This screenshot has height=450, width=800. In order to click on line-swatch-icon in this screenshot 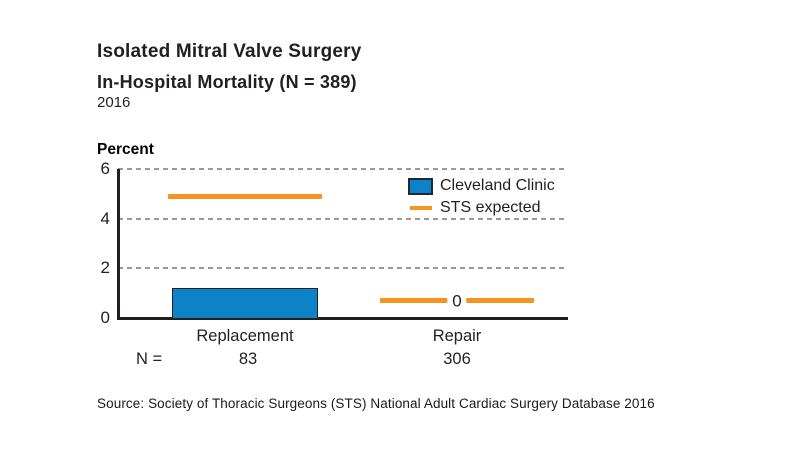, I will do `click(420, 208)`.